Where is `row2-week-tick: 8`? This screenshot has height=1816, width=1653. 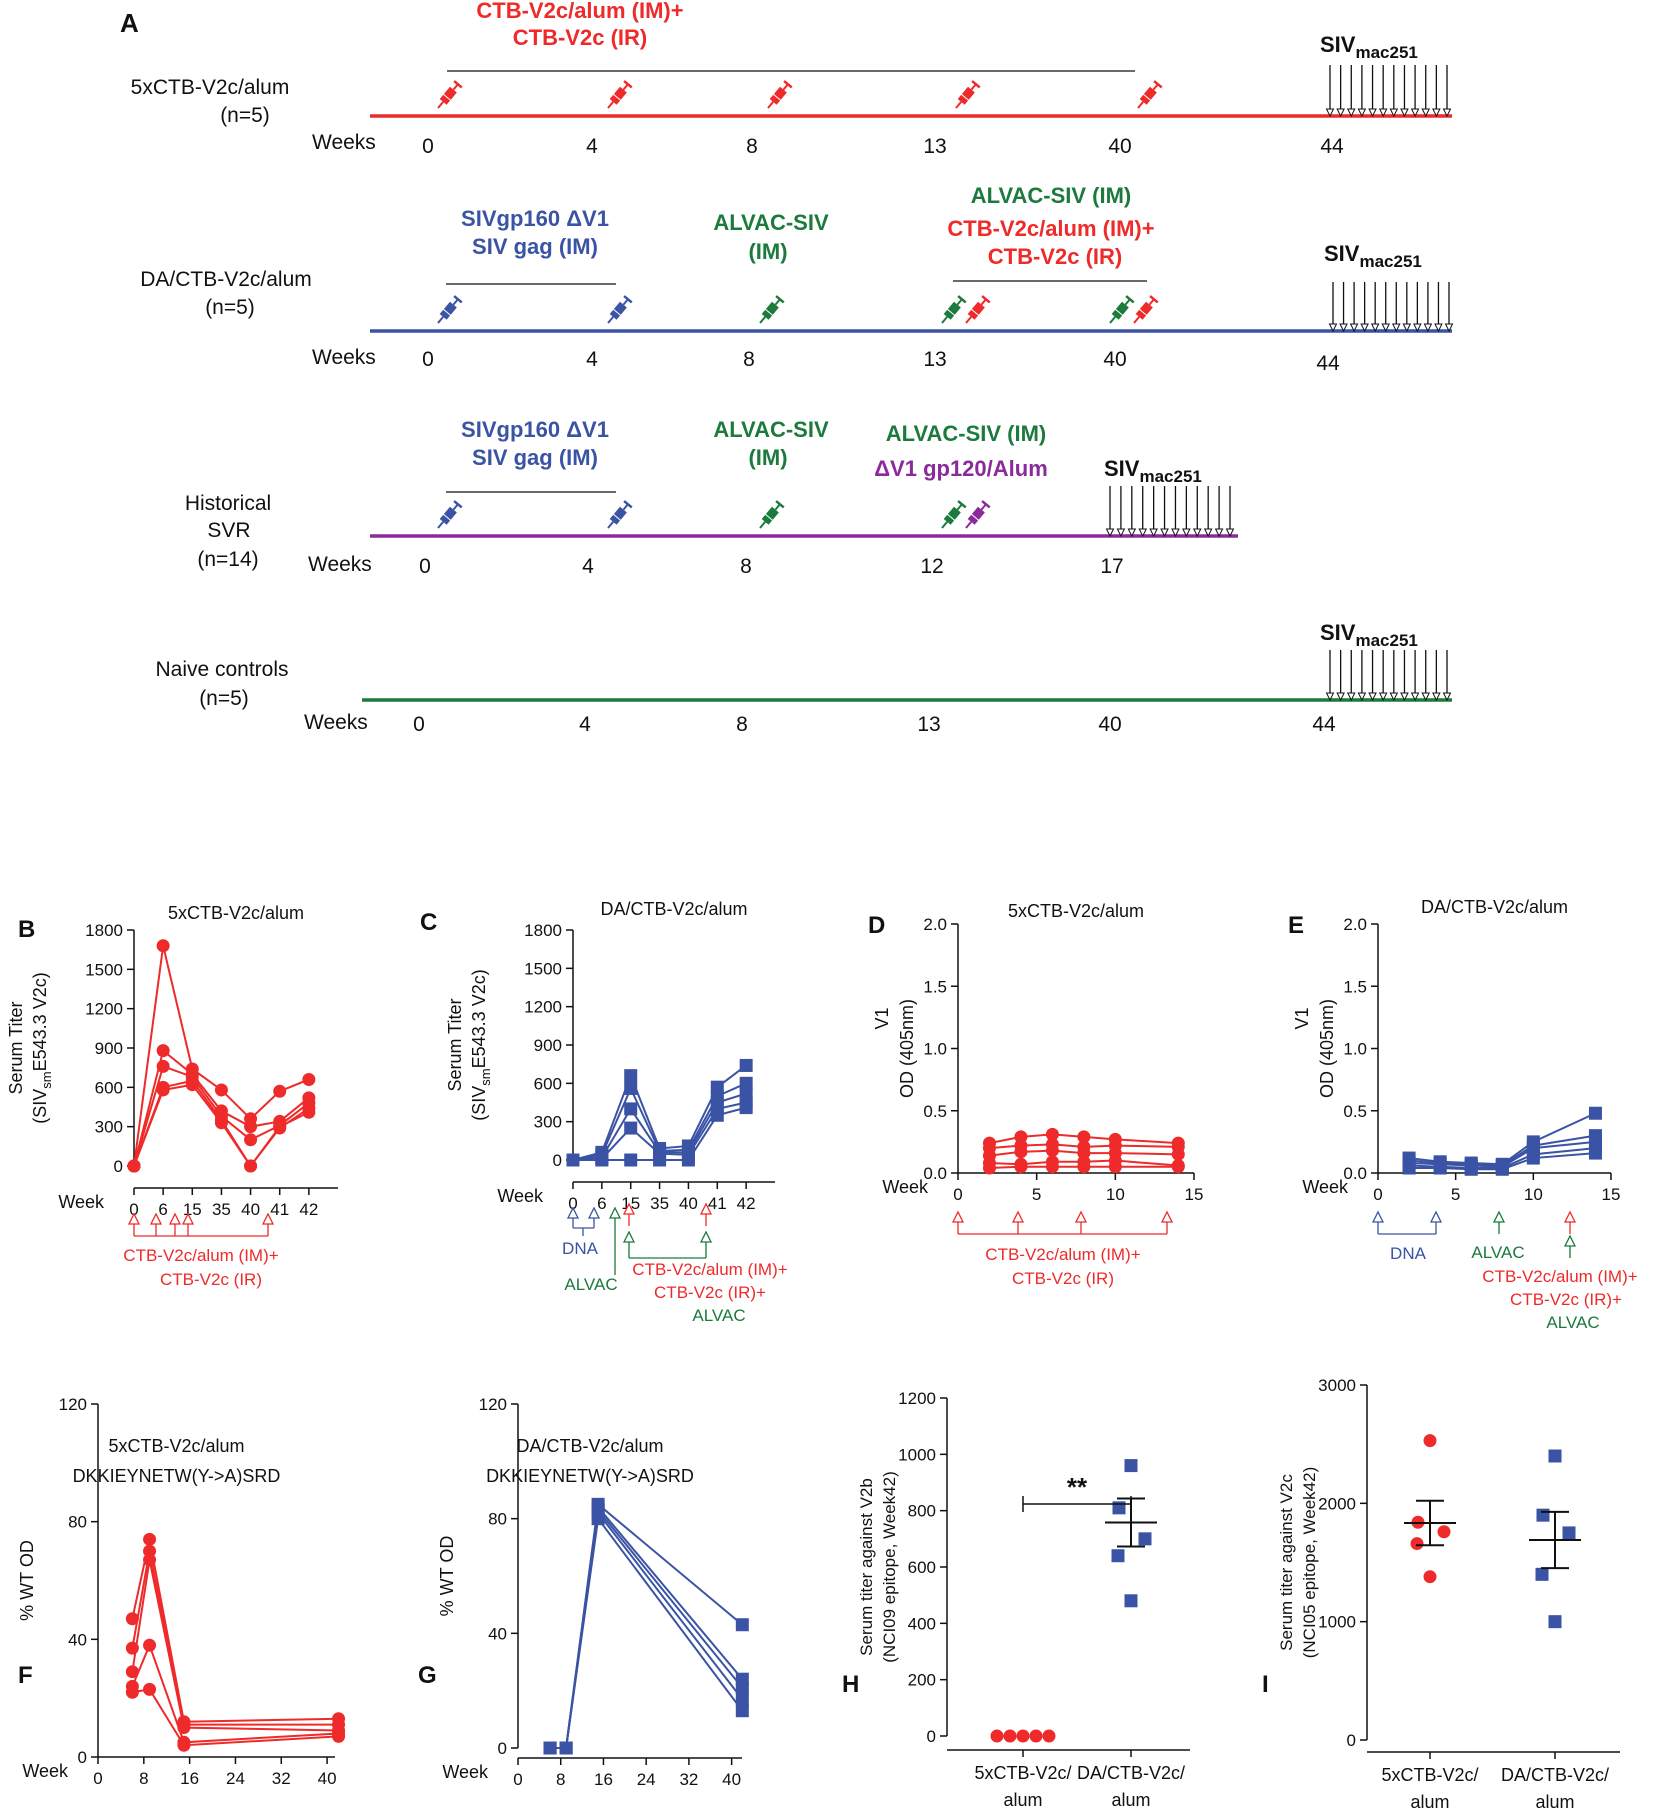 row2-week-tick: 8 is located at coordinates (749, 359).